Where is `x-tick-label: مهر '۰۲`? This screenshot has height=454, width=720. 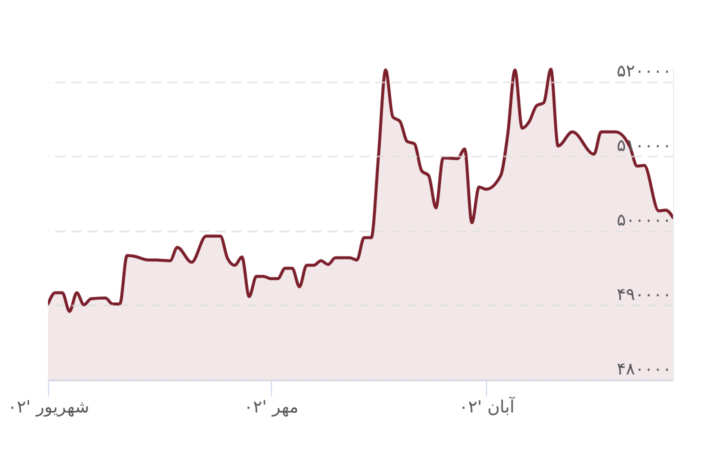
x-tick-label: مهر '۰۲ is located at coordinates (271, 408).